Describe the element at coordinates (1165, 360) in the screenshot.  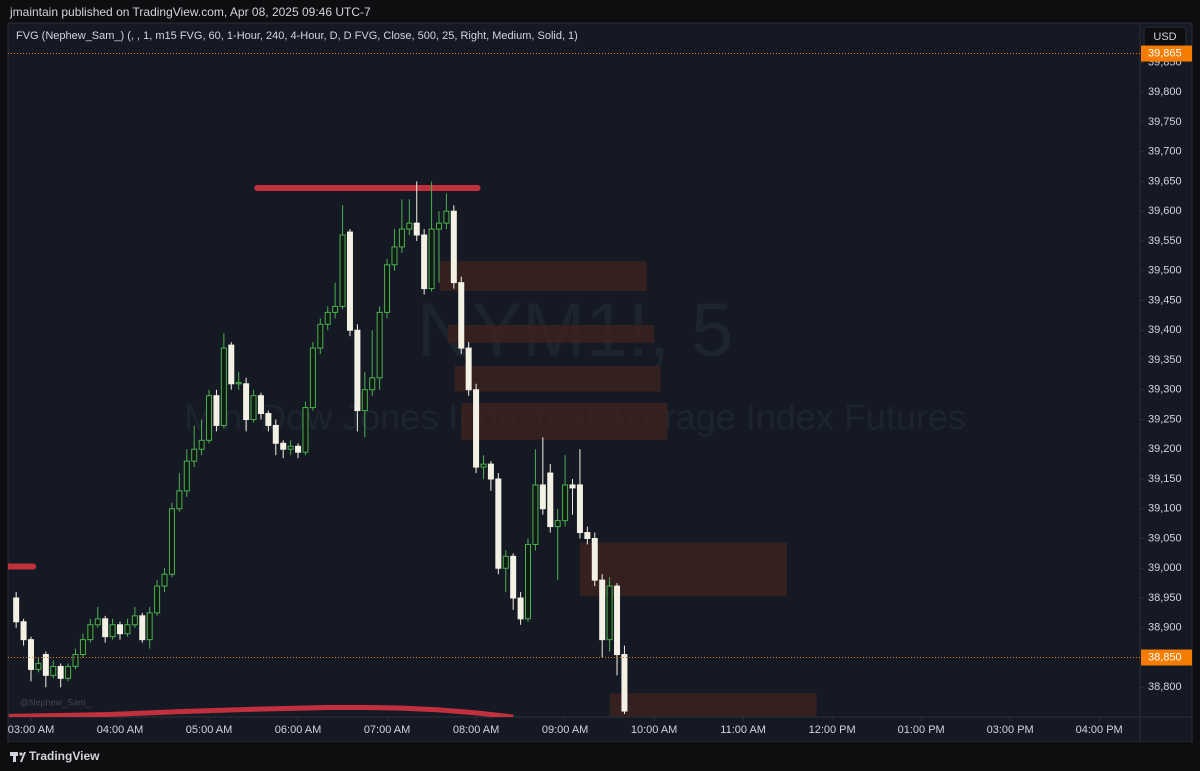
I see `y-tick-label: 39,350` at that location.